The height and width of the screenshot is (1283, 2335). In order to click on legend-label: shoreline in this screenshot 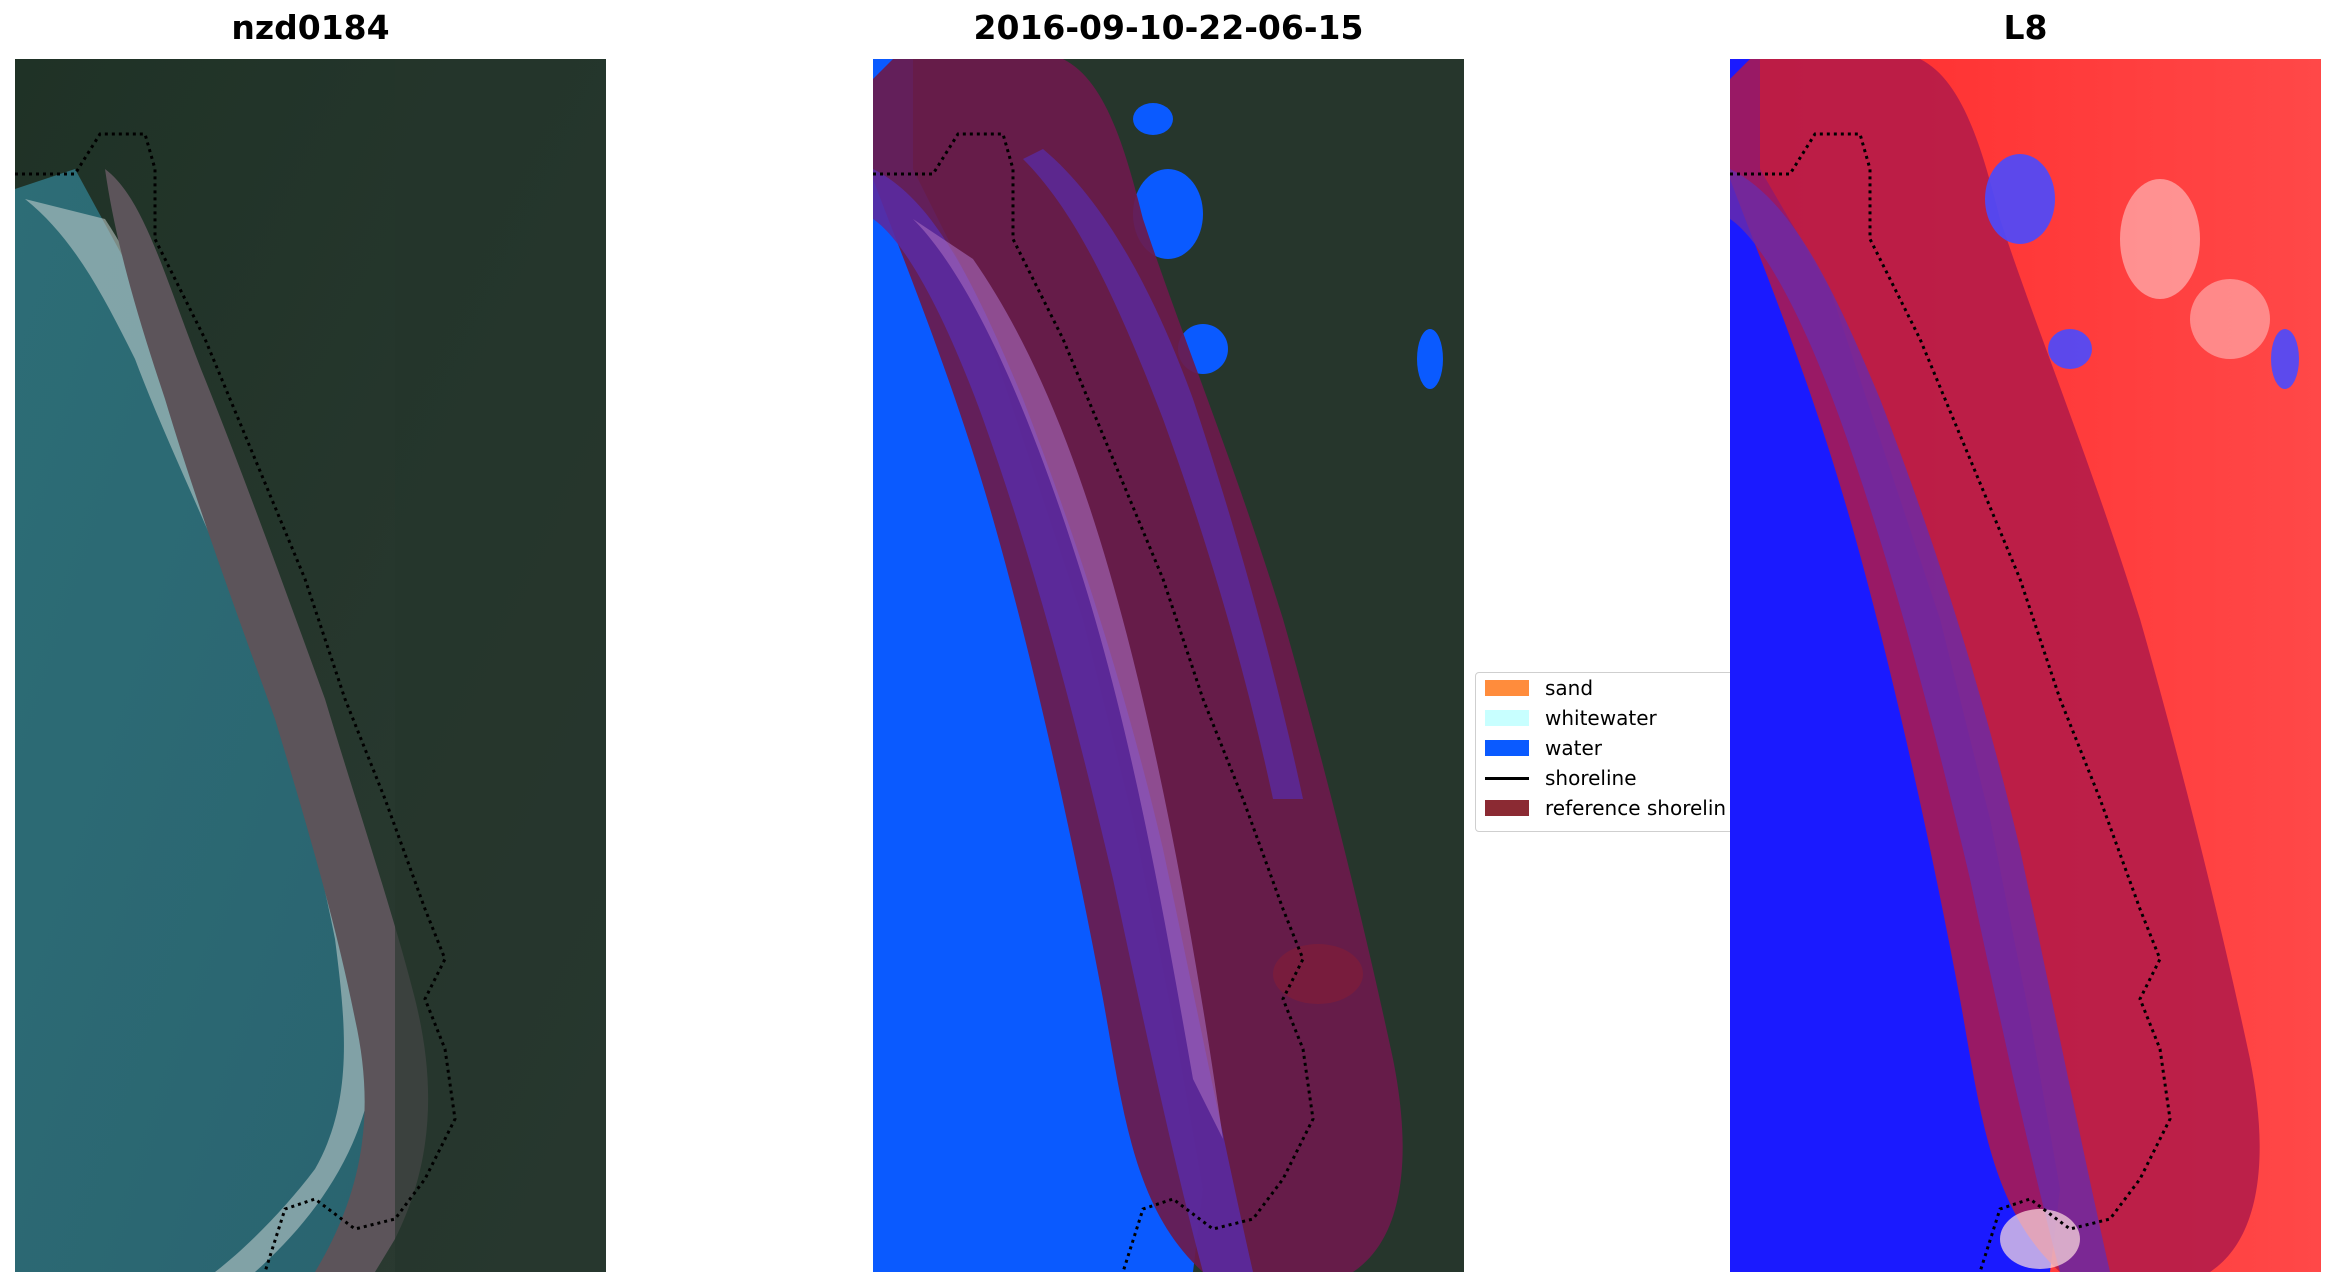, I will do `click(1591, 778)`.